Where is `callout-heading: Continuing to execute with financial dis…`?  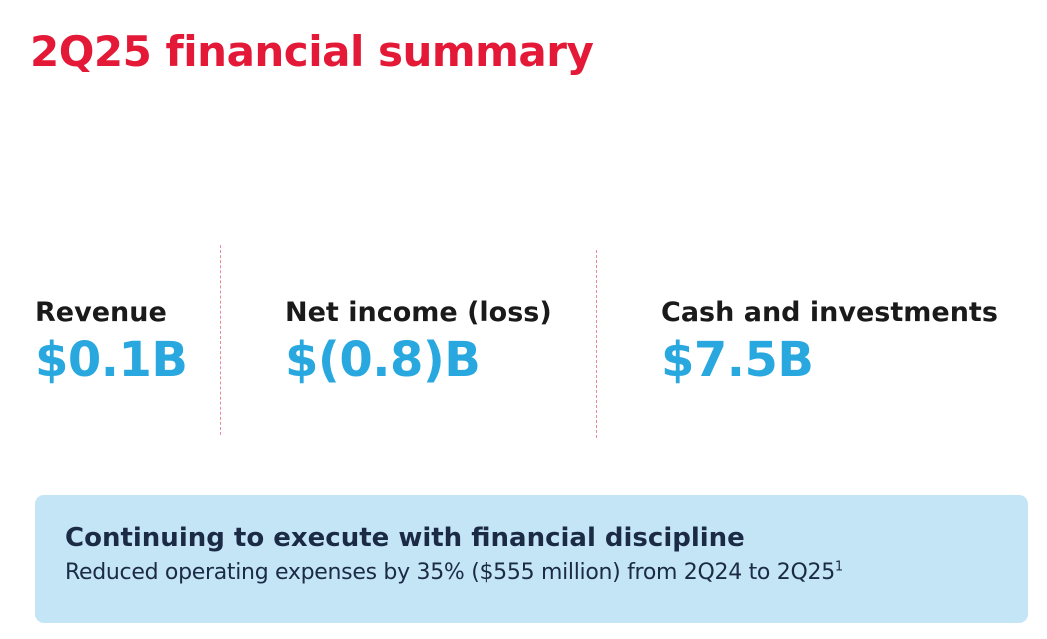 callout-heading: Continuing to execute with financial dis… is located at coordinates (405, 538).